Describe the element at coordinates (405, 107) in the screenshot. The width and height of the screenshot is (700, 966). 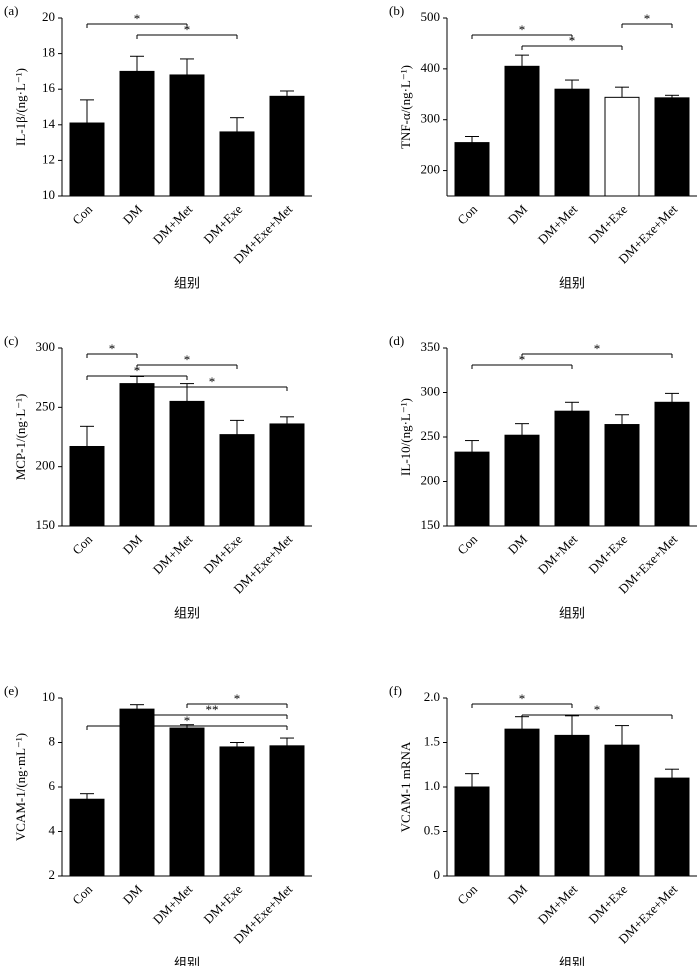
I see `y-axis-label: TNF-α/(ng·L⁻¹)` at that location.